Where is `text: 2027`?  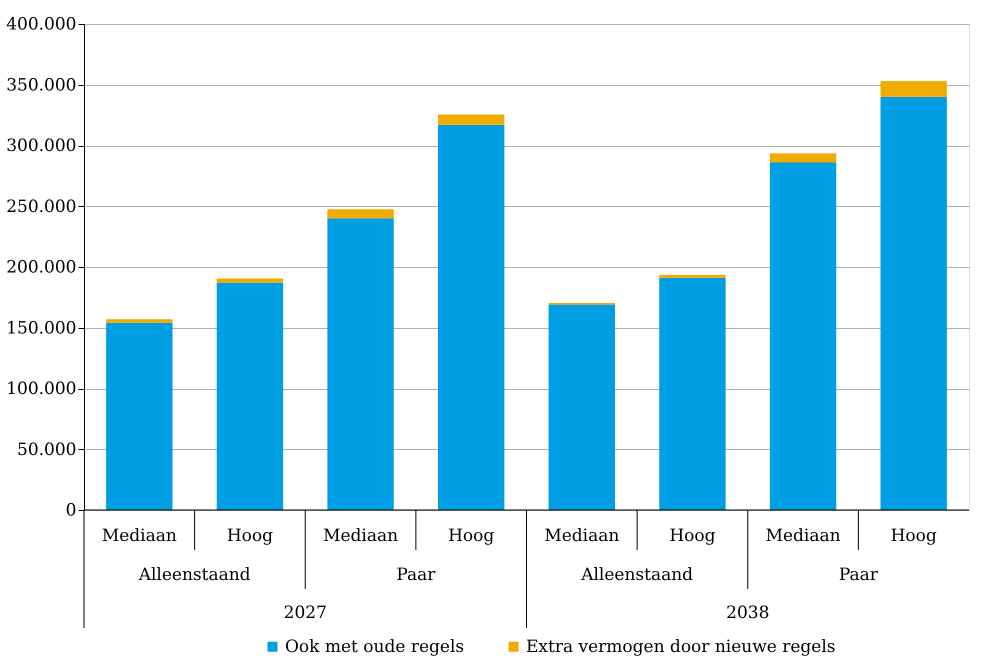
text: 2027 is located at coordinates (305, 613).